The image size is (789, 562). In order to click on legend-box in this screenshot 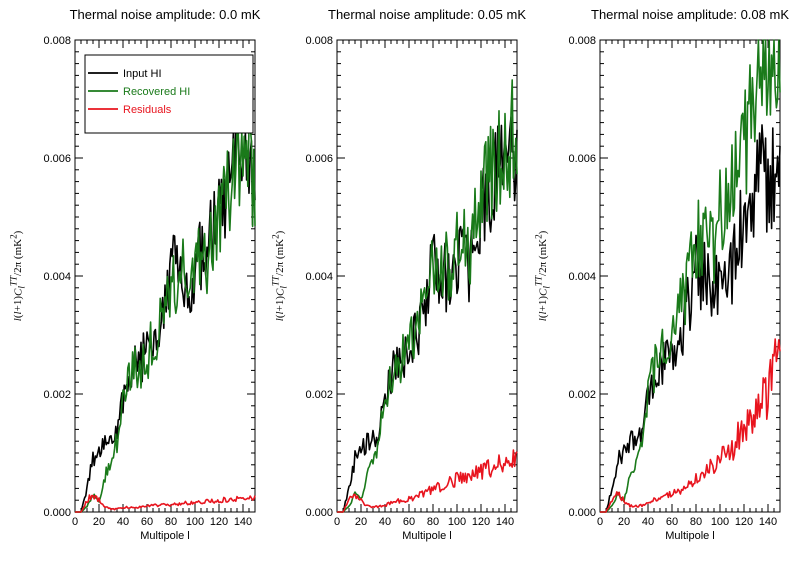, I will do `click(169, 94)`.